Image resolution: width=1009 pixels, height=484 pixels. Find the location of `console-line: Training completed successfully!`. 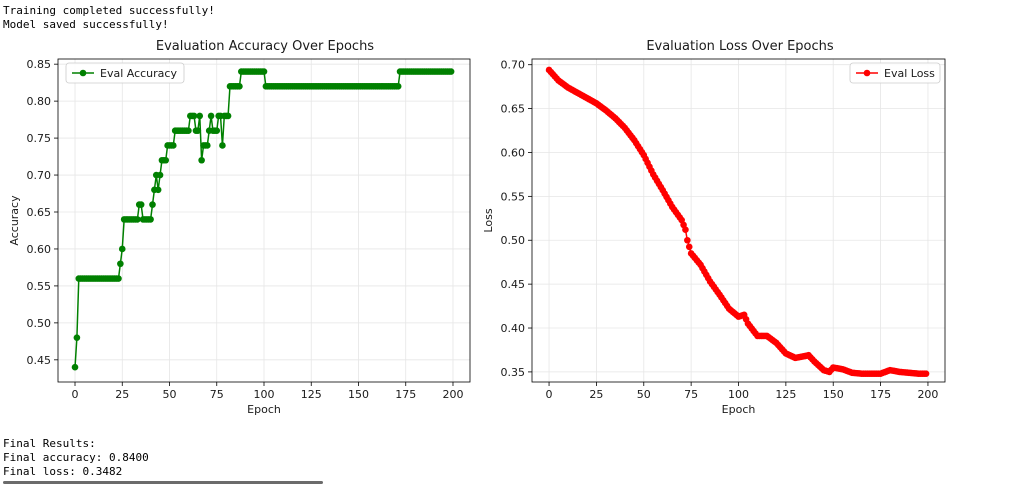

console-line: Training completed successfully! is located at coordinates (109, 10).